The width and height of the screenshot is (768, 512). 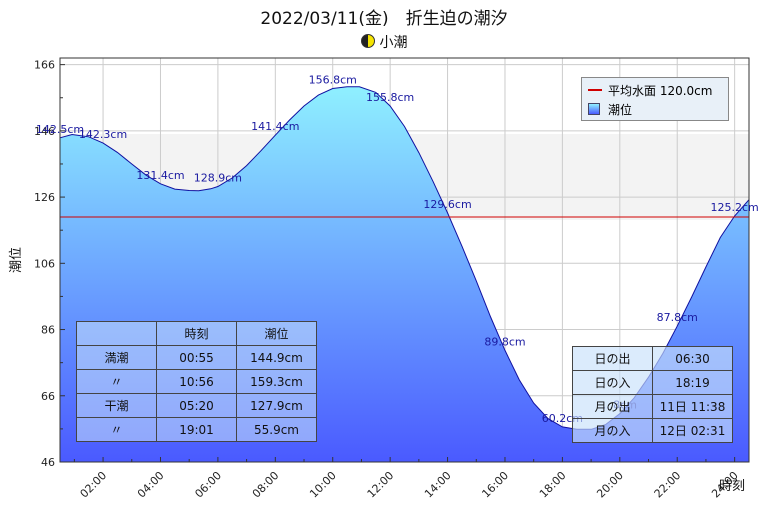 I want to click on data-label: 131.4cm, so click(x=160, y=175).